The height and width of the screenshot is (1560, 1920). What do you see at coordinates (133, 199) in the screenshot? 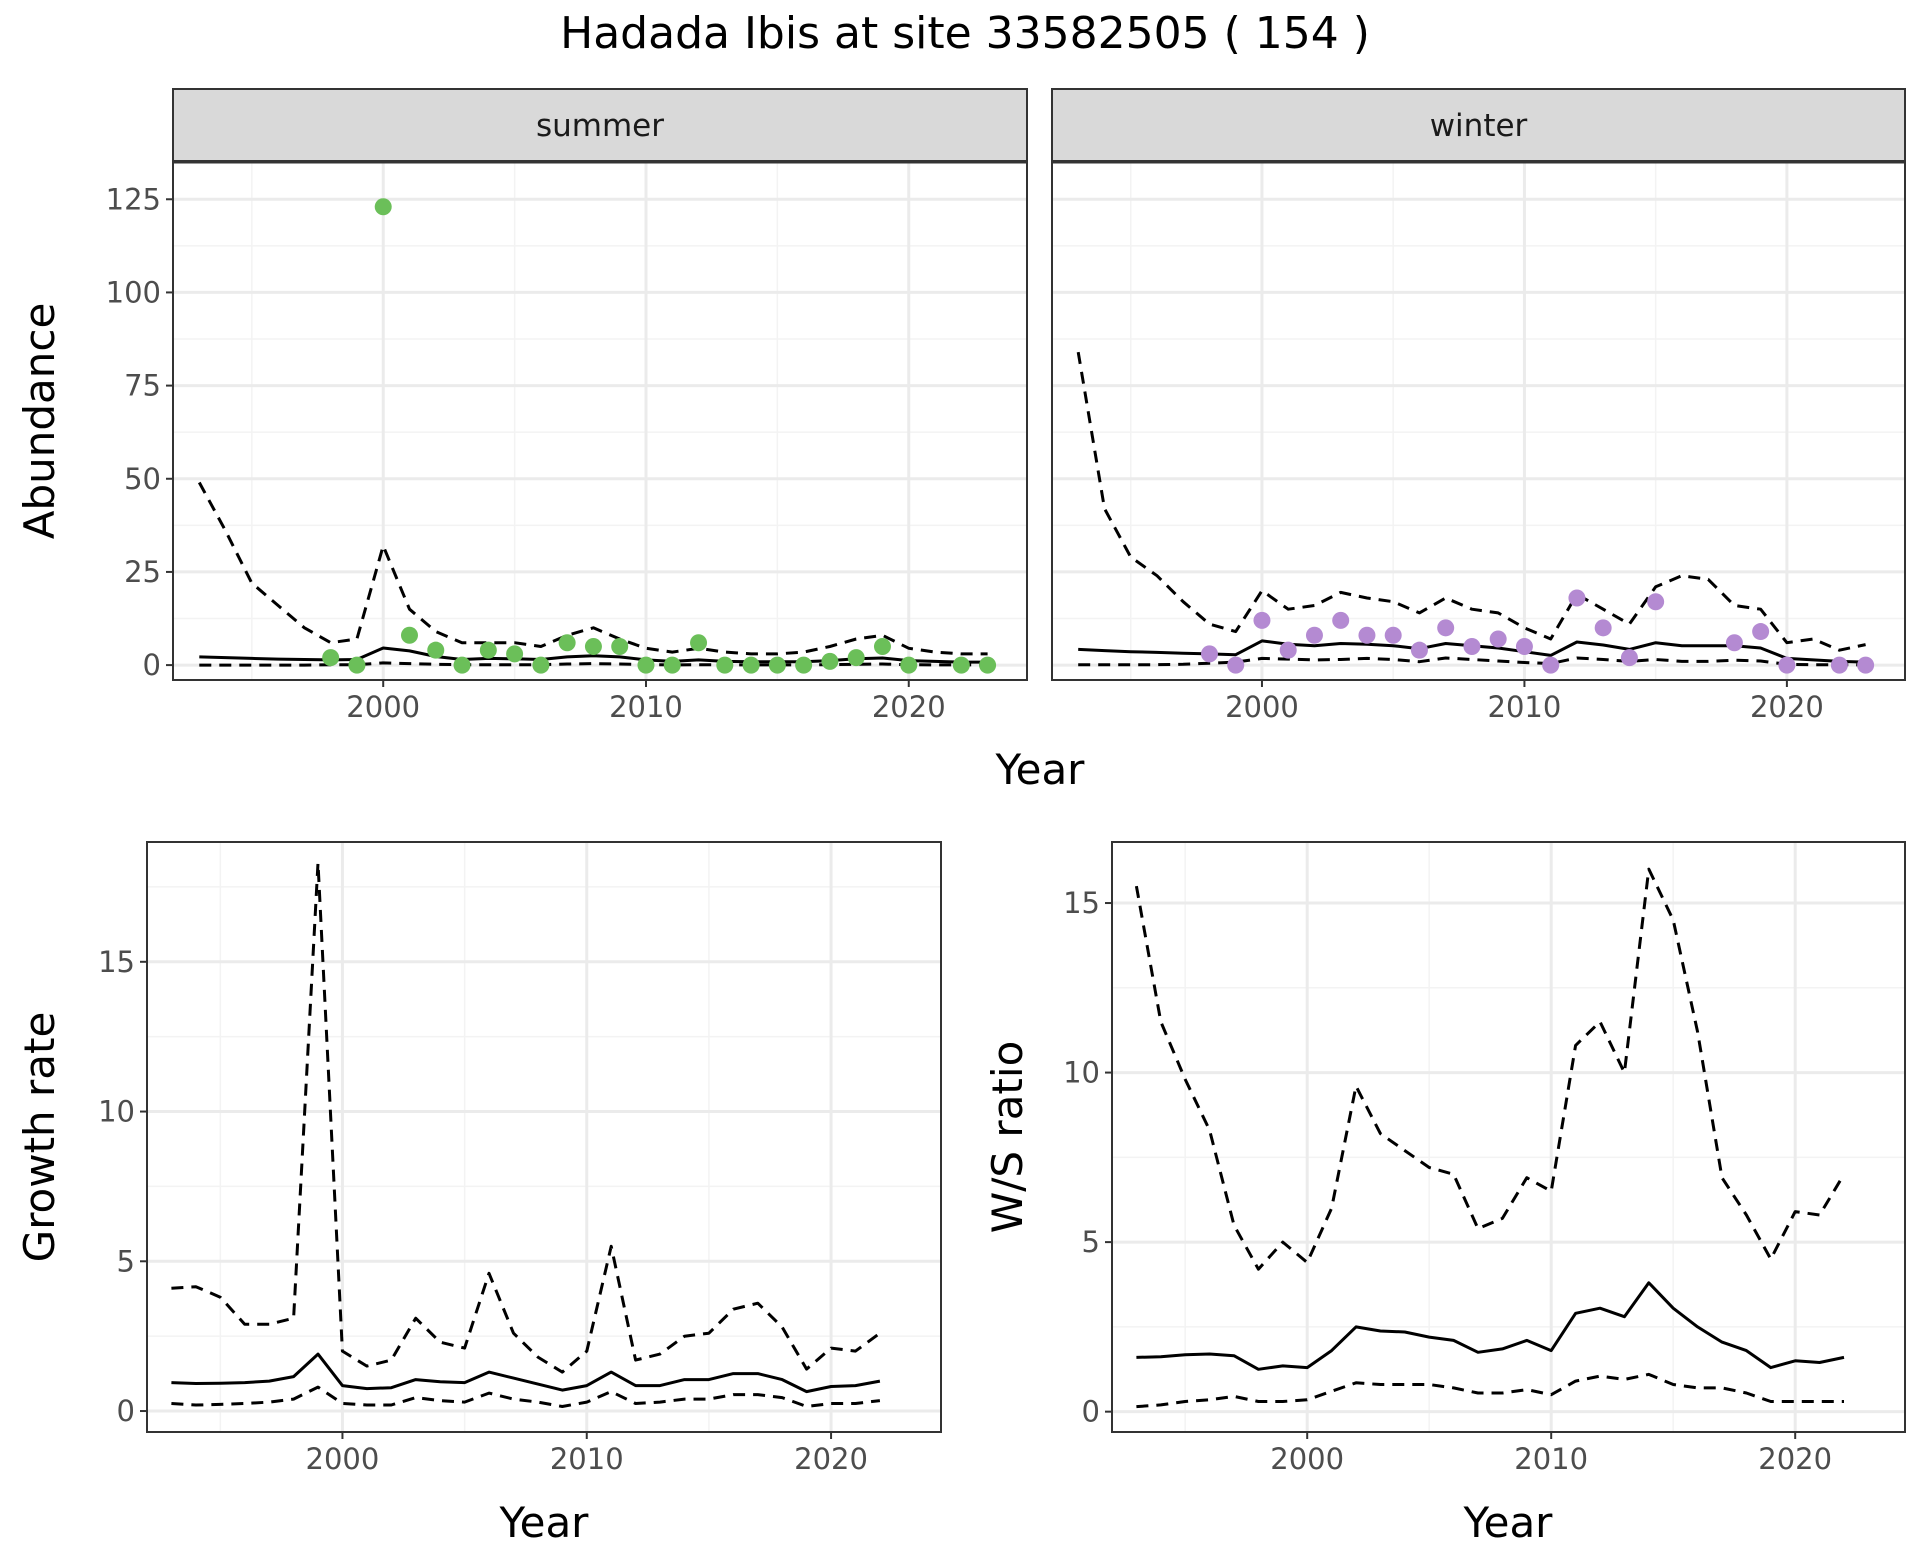
I see `y-tick-label: 125` at bounding box center [133, 199].